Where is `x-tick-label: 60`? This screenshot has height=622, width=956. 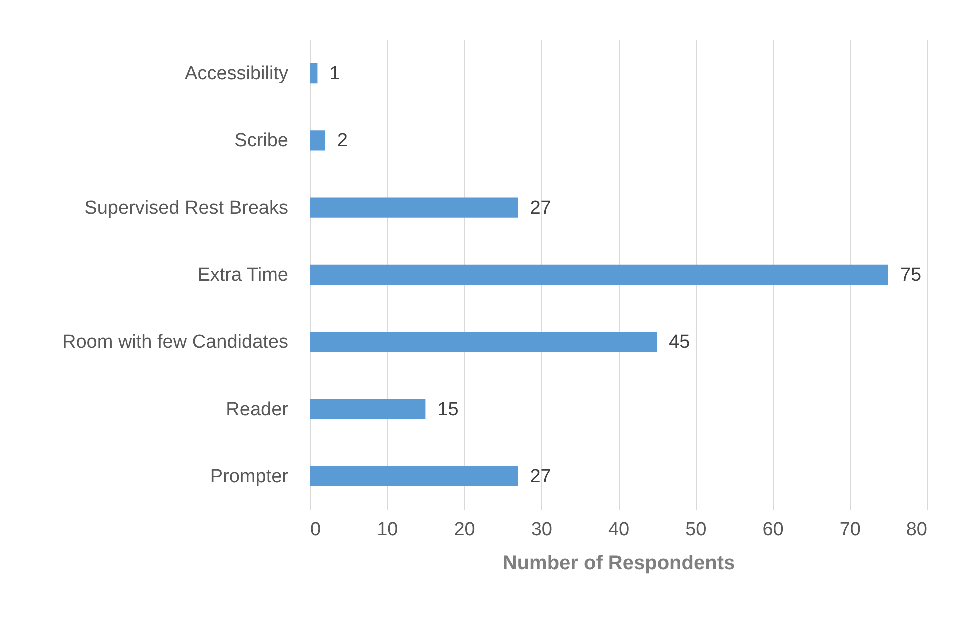 x-tick-label: 60 is located at coordinates (773, 530).